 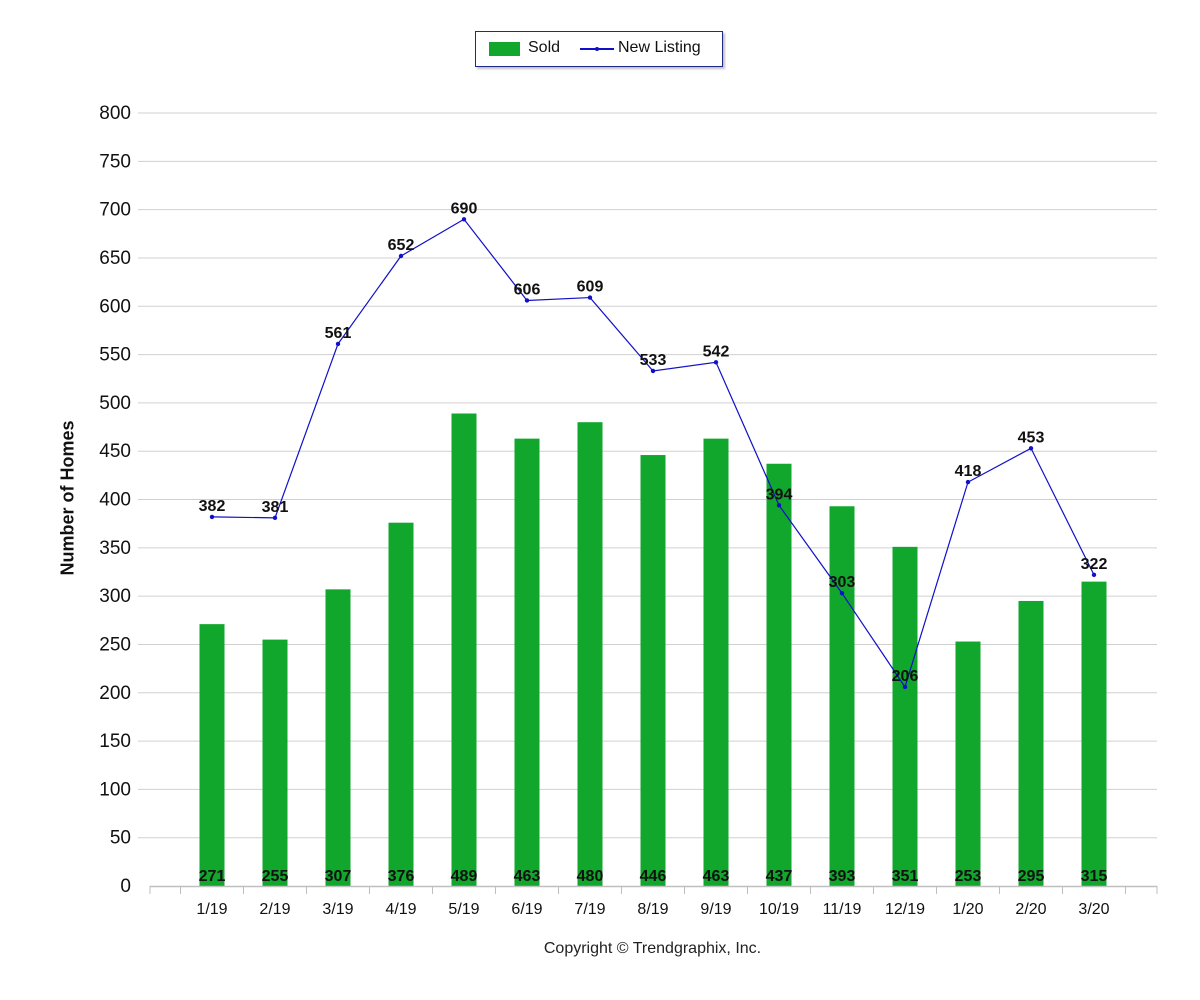 I want to click on data-label-sold: 271, so click(x=212, y=876).